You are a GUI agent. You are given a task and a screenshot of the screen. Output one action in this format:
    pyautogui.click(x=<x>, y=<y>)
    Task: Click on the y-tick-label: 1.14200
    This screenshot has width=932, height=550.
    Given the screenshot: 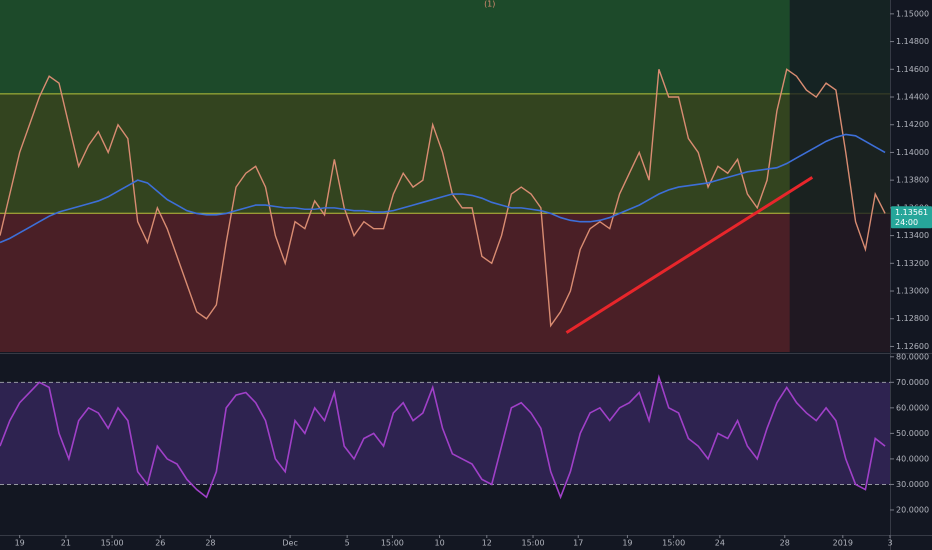 What is the action you would take?
    pyautogui.click(x=912, y=124)
    